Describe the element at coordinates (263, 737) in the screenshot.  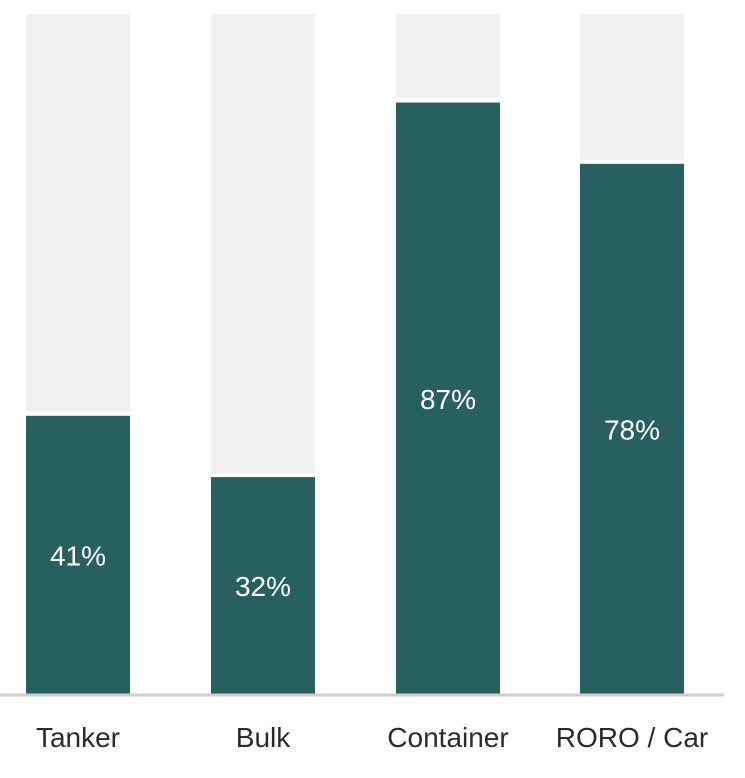
I see `x-tick-label-bulk: Bulk` at that location.